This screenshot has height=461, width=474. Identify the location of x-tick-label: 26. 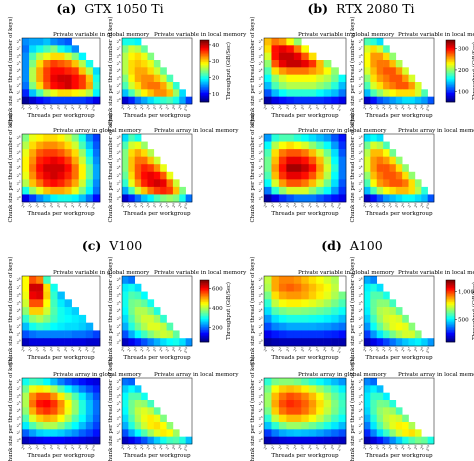
(310, 349).